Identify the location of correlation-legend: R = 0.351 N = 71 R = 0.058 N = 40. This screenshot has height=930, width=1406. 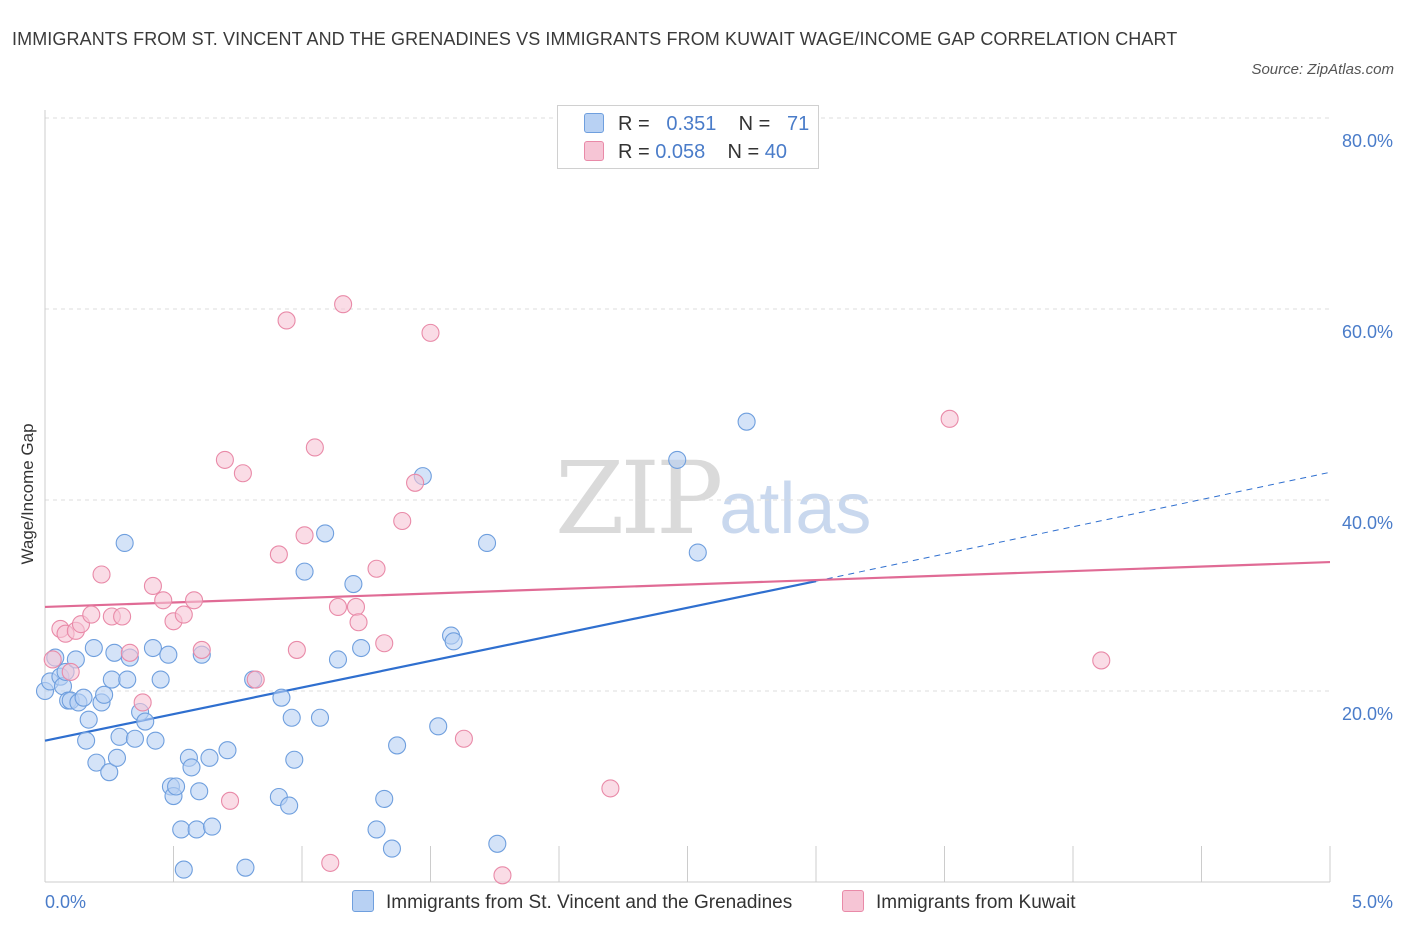
(688, 137).